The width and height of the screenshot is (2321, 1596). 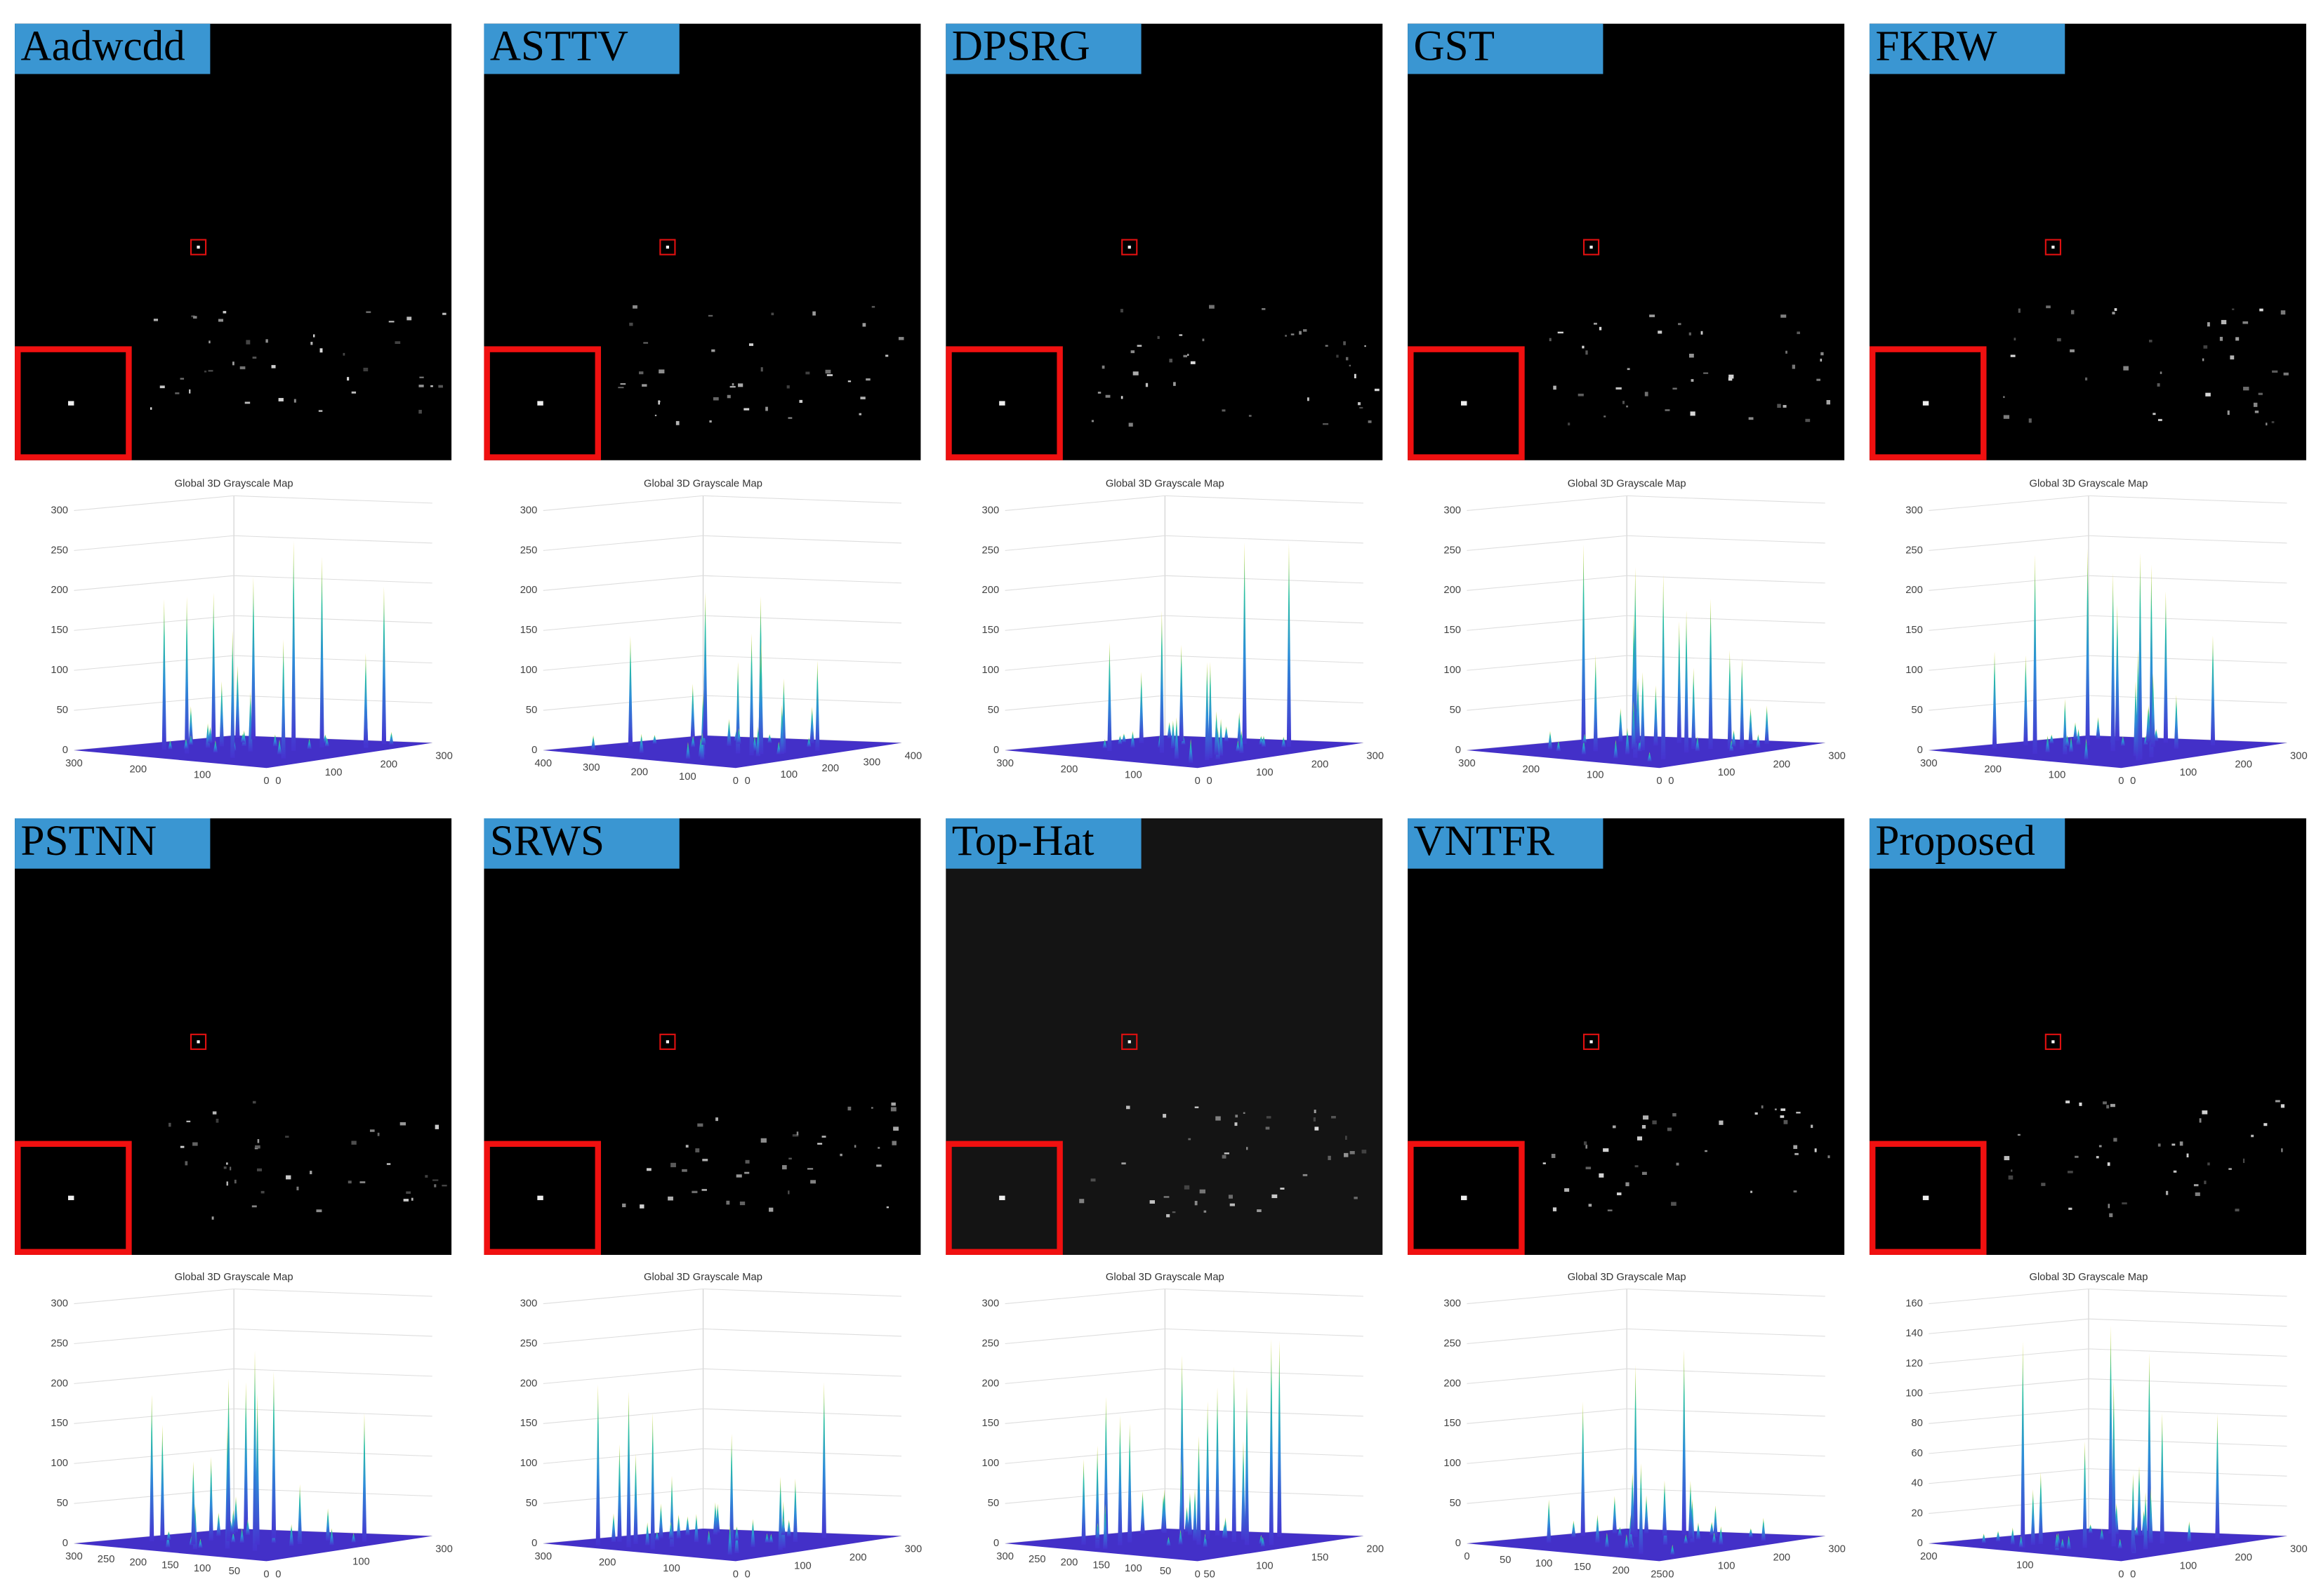 What do you see at coordinates (444, 1549) in the screenshot?
I see `y-tick-label: 300` at bounding box center [444, 1549].